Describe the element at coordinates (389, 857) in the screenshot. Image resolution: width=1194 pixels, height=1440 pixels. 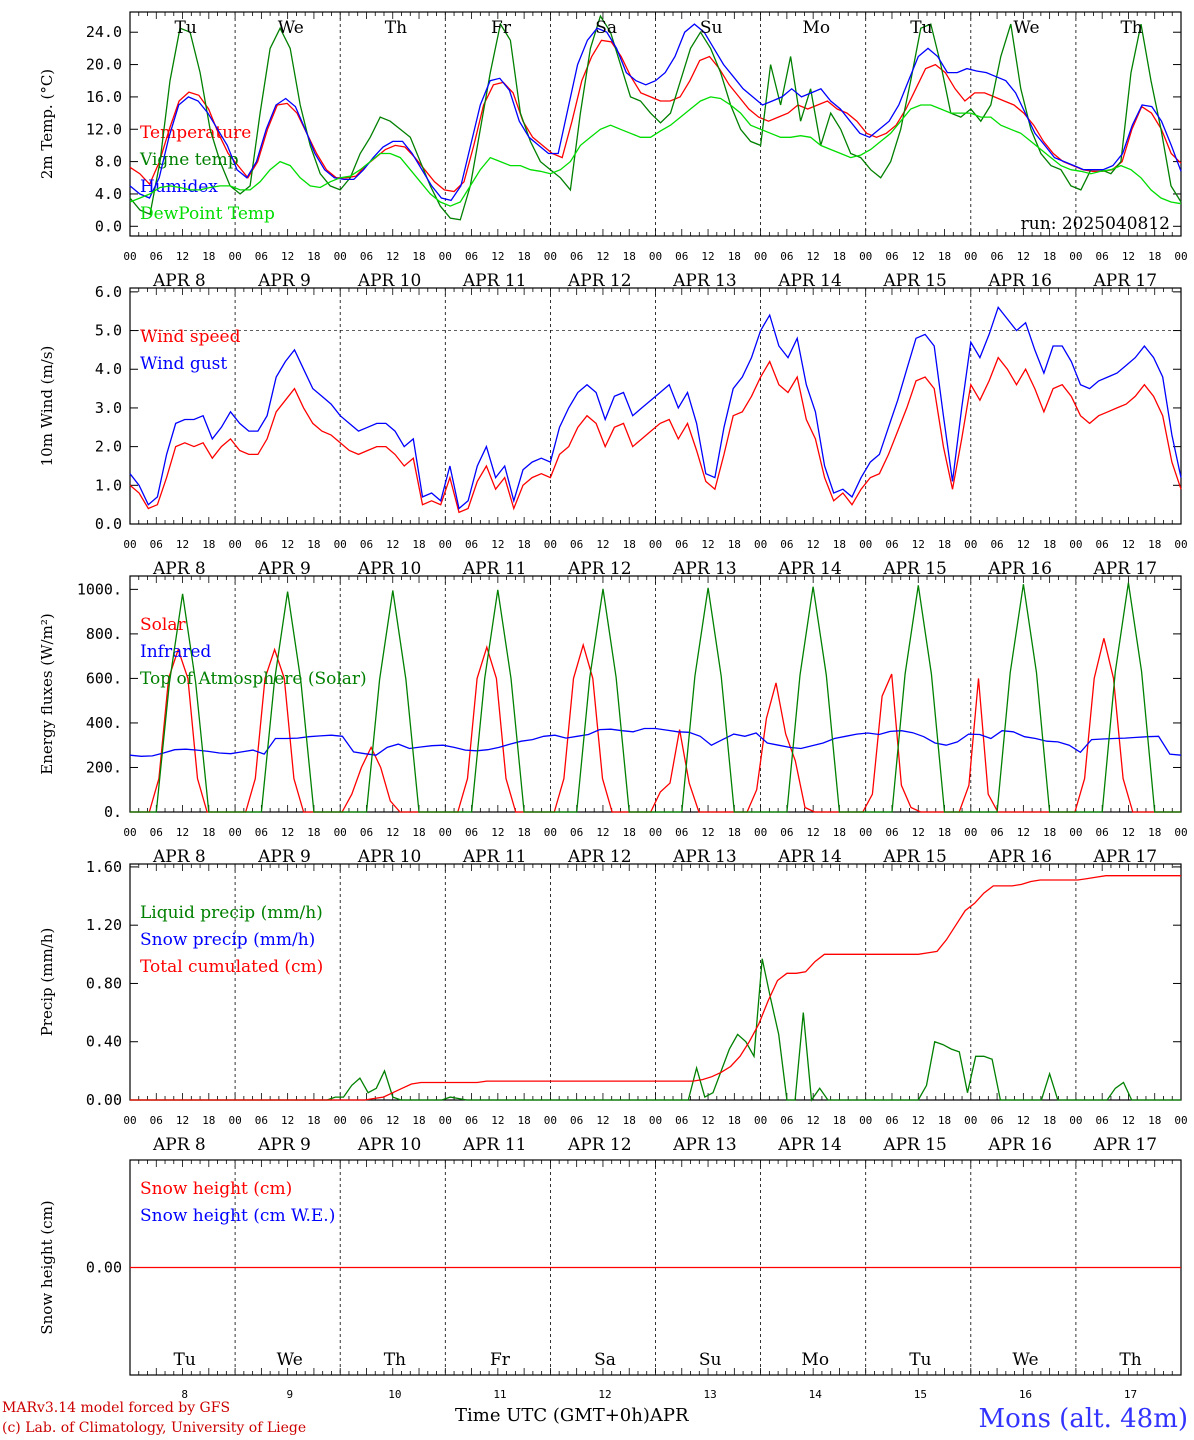
I see `date-label: APR 10` at that location.